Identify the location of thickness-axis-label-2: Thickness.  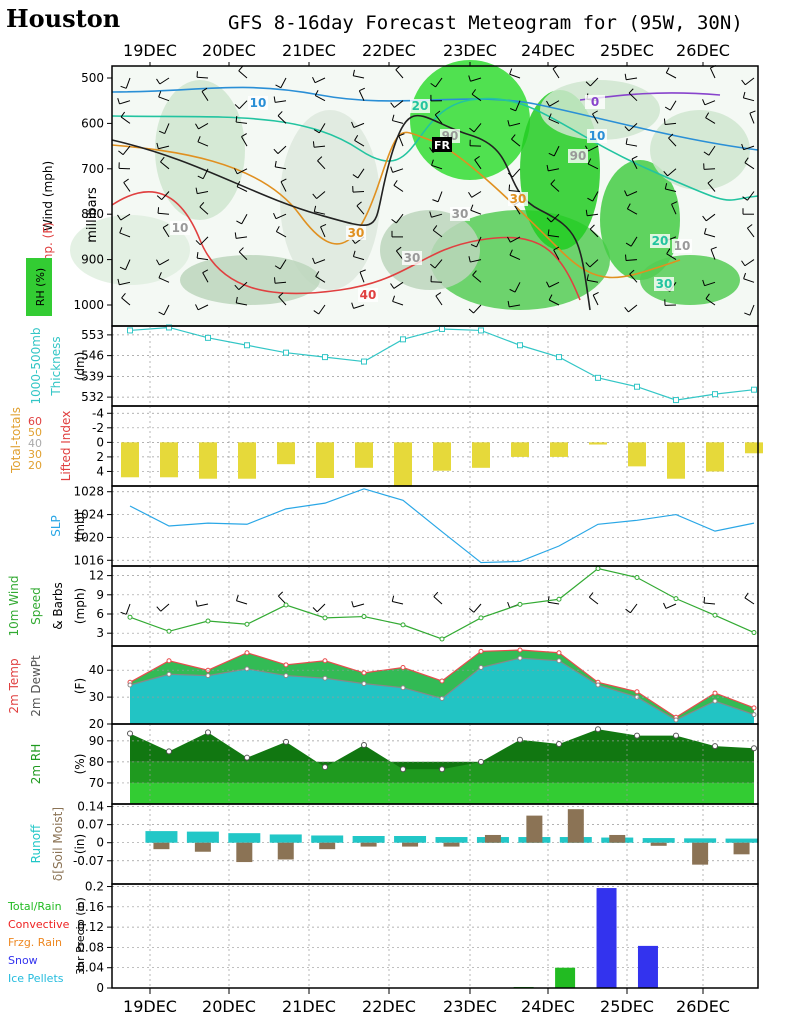
(56, 366).